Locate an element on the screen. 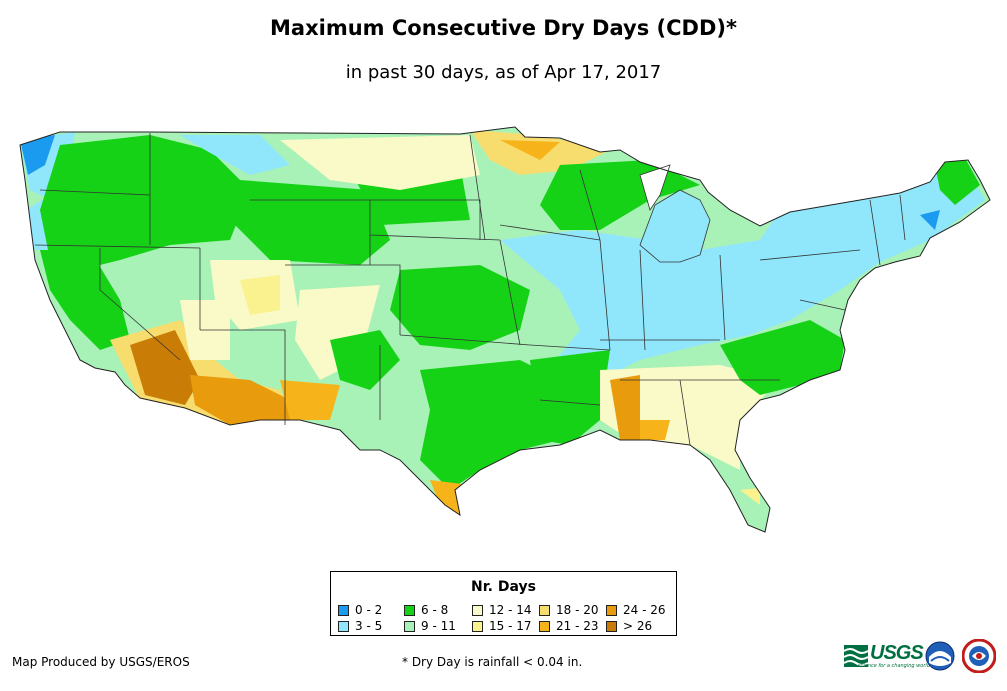 The width and height of the screenshot is (1007, 691). legend-item: 15 - 17 is located at coordinates (502, 626).